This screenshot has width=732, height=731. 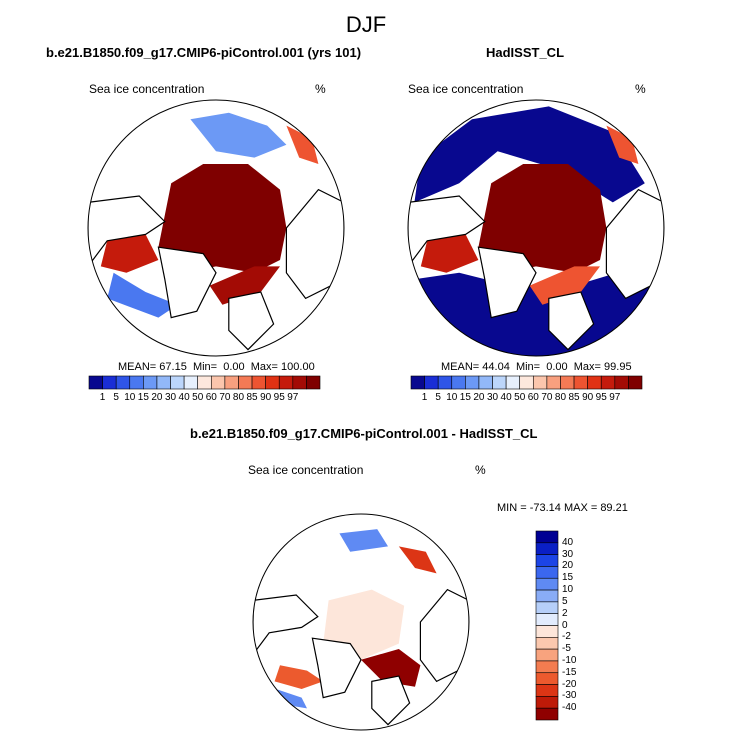 What do you see at coordinates (142, 295) in the screenshot?
I see `ice-edge-labrador` at bounding box center [142, 295].